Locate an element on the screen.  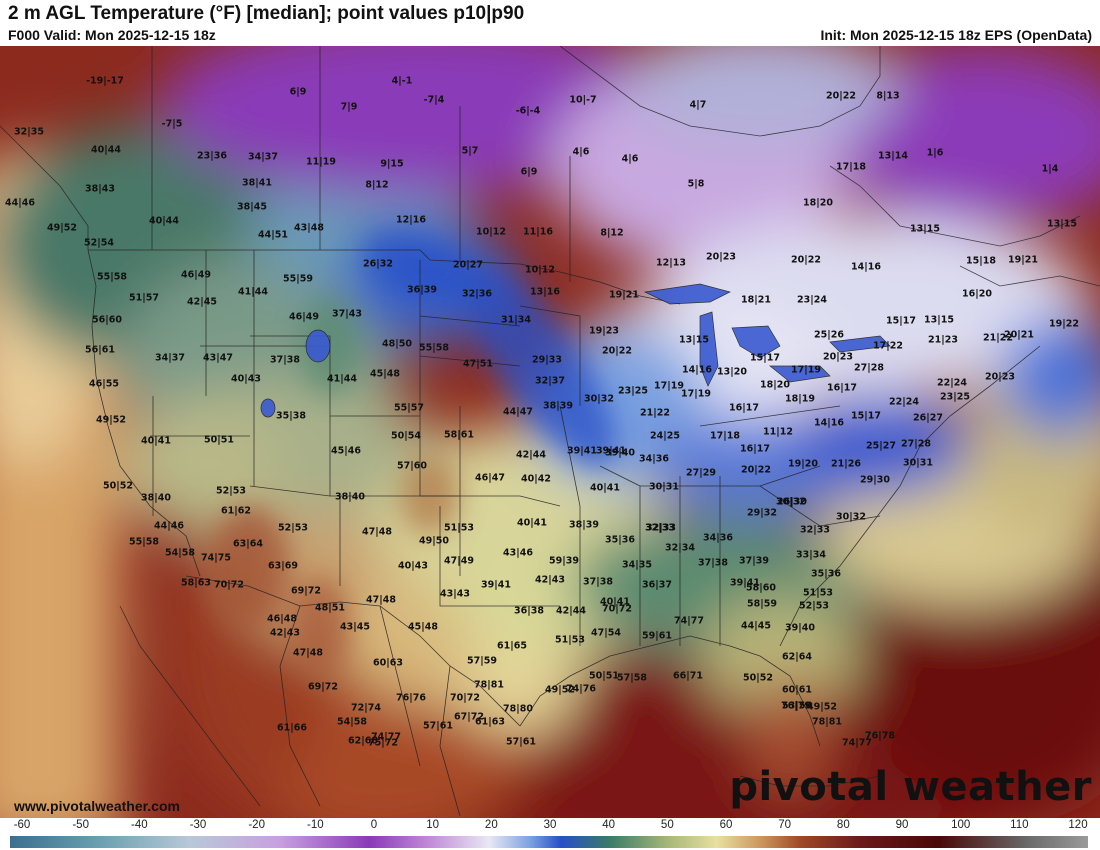
point-value: 20|23 is located at coordinates (721, 257).